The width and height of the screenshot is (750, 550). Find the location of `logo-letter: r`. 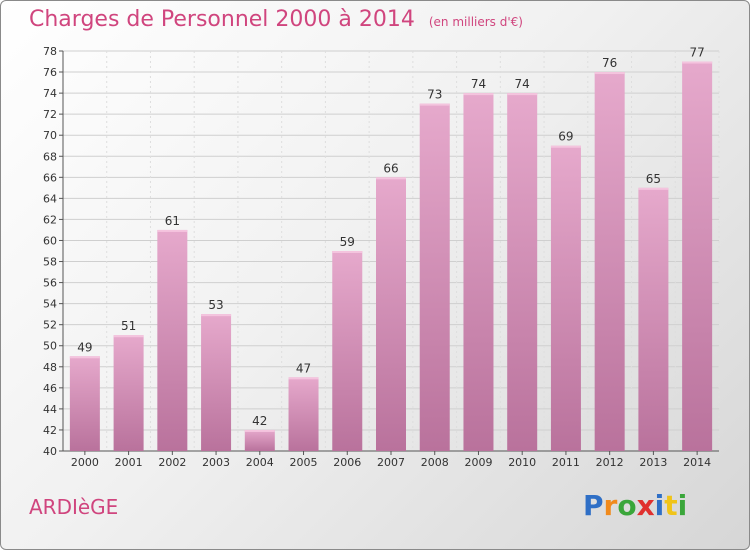

logo-letter: r is located at coordinates (610, 505).